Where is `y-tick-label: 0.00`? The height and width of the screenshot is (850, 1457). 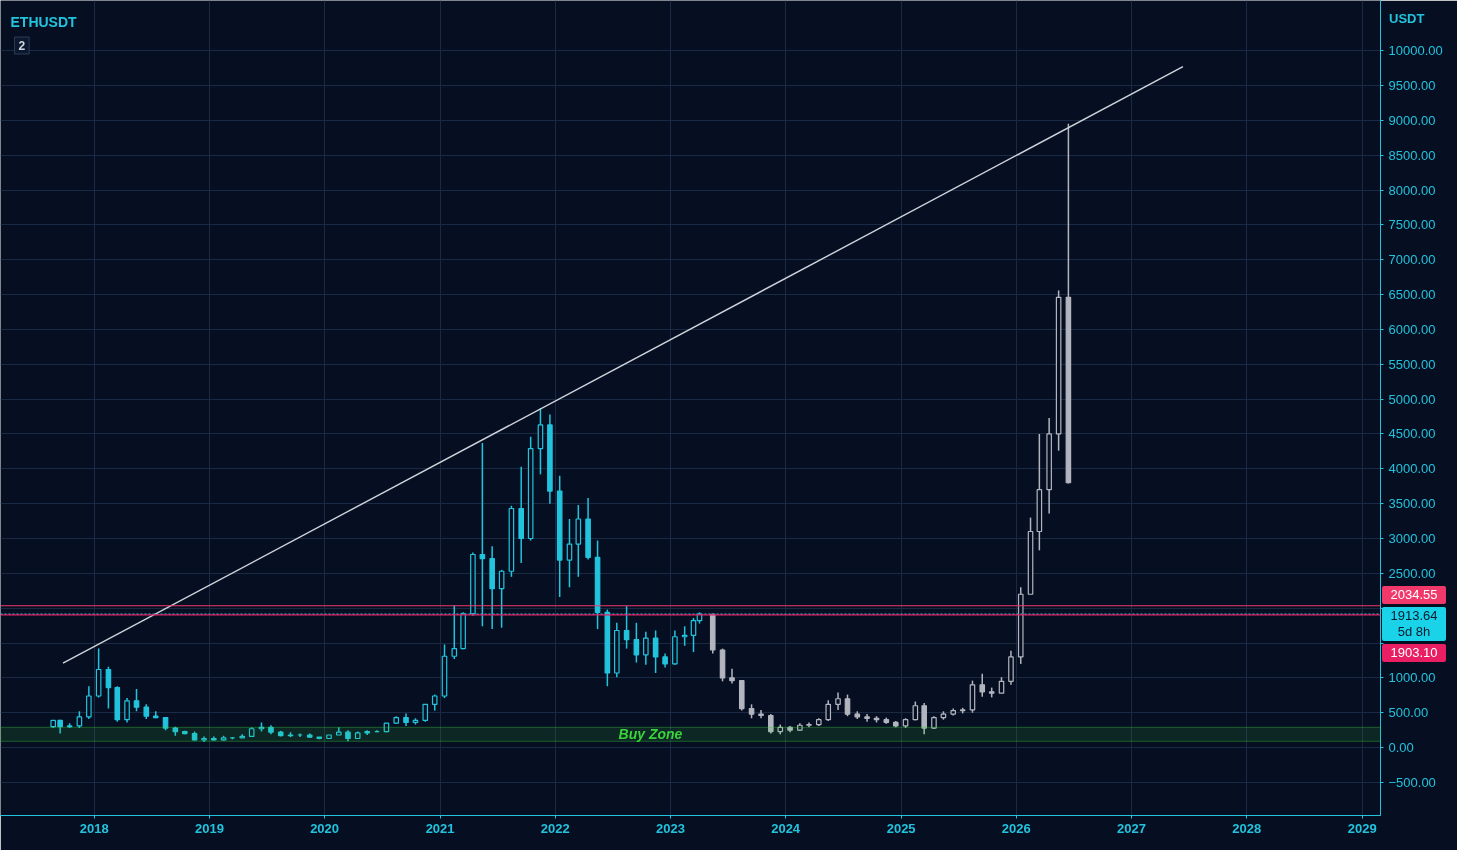 y-tick-label: 0.00 is located at coordinates (1401, 748).